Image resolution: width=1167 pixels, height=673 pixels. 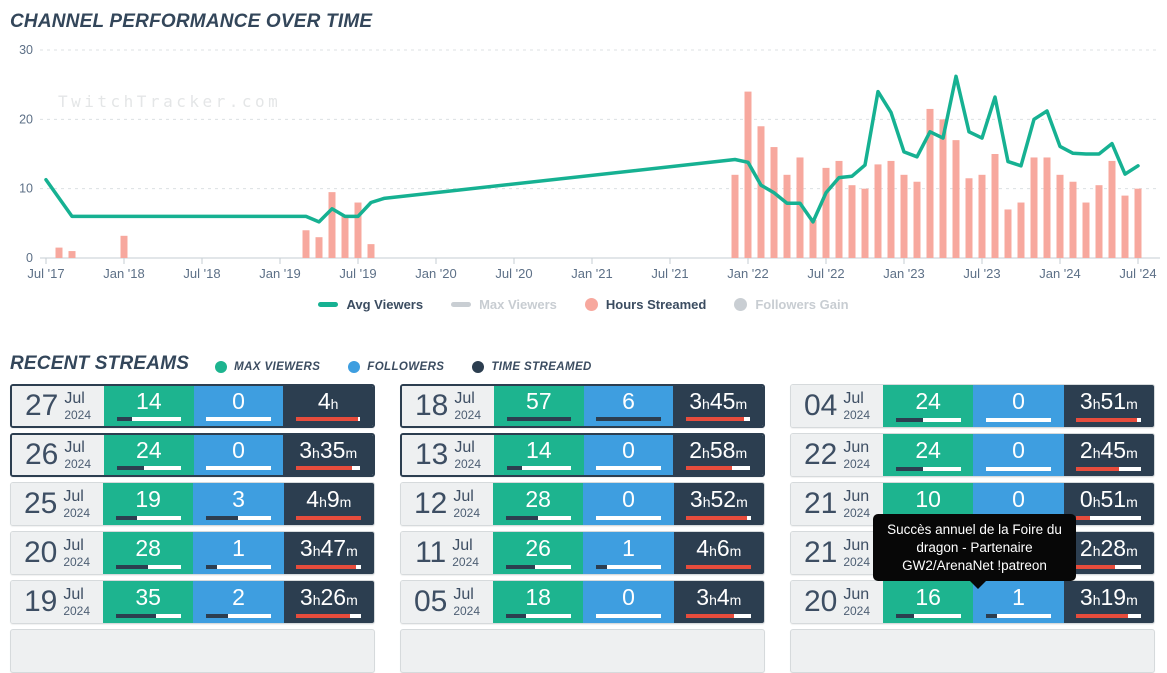 I want to click on stream-card: 12 Jul 2024 28 0 3h52m, so click(x=582, y=504).